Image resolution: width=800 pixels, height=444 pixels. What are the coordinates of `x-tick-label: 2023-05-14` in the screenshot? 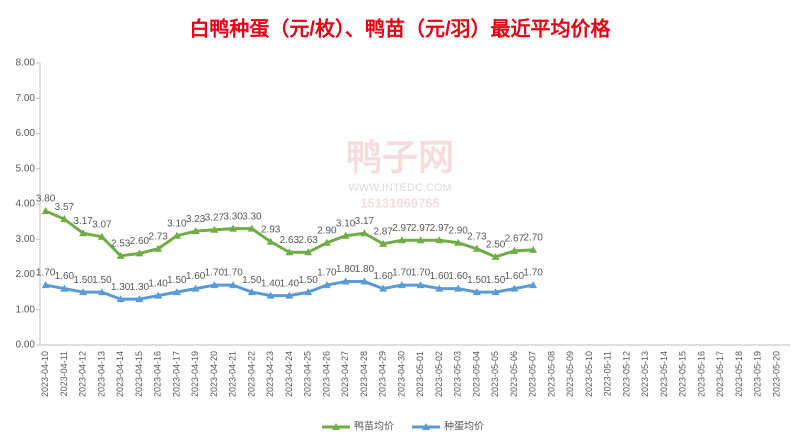 It's located at (664, 374).